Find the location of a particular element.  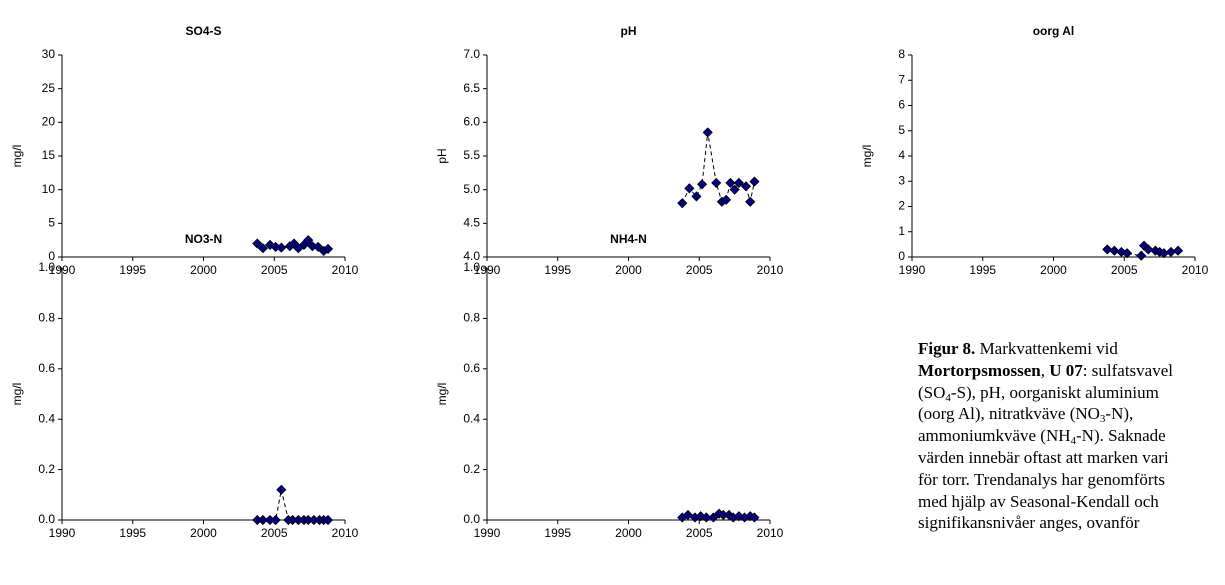

caption-text: signifikansnivåer anges, ovanför is located at coordinates (1029, 523).